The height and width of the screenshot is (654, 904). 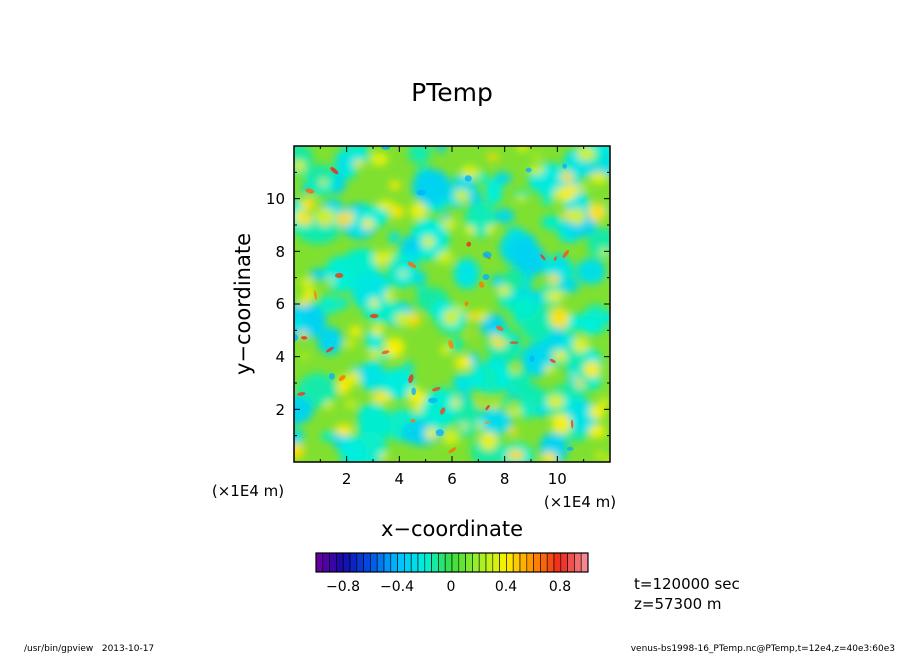 What do you see at coordinates (280, 357) in the screenshot?
I see `y-tick-label: 4` at bounding box center [280, 357].